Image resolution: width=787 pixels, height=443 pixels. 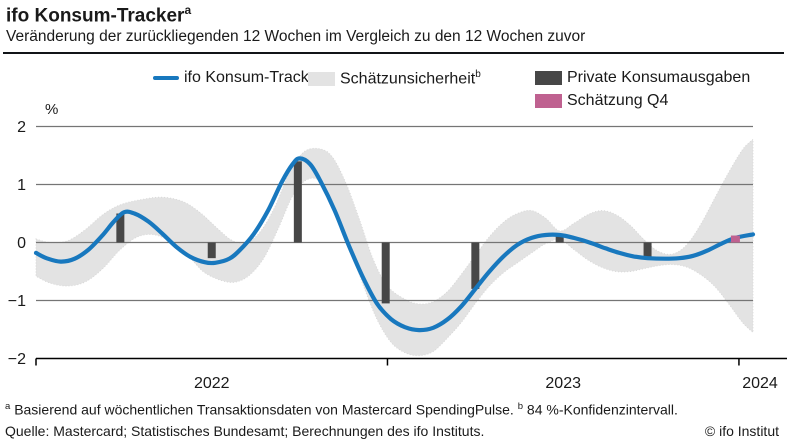 What do you see at coordinates (548, 101) in the screenshot?
I see `estimate-marker-icon` at bounding box center [548, 101].